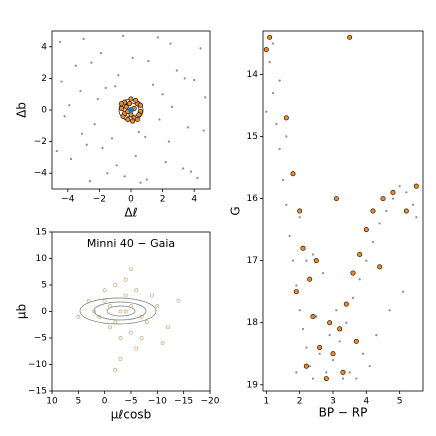 The height and width of the screenshot is (436, 436). I want to click on x-tick-label: 10, so click(52, 402).